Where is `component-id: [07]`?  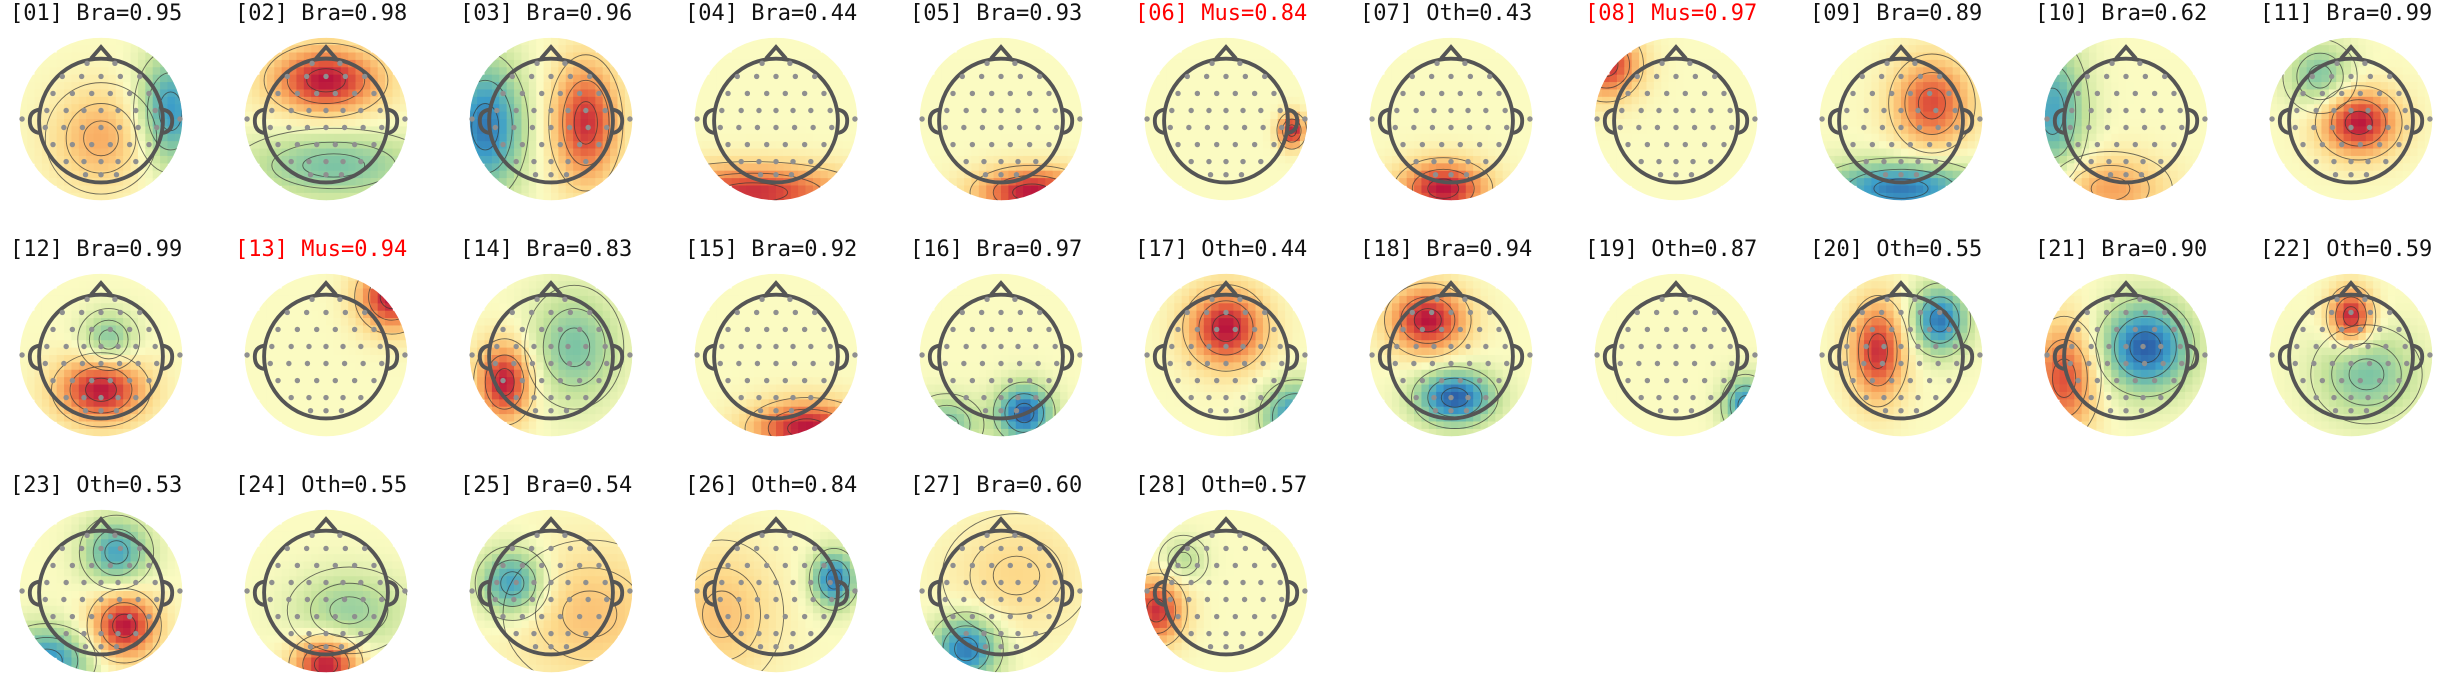
component-id: [07] is located at coordinates (1386, 13).